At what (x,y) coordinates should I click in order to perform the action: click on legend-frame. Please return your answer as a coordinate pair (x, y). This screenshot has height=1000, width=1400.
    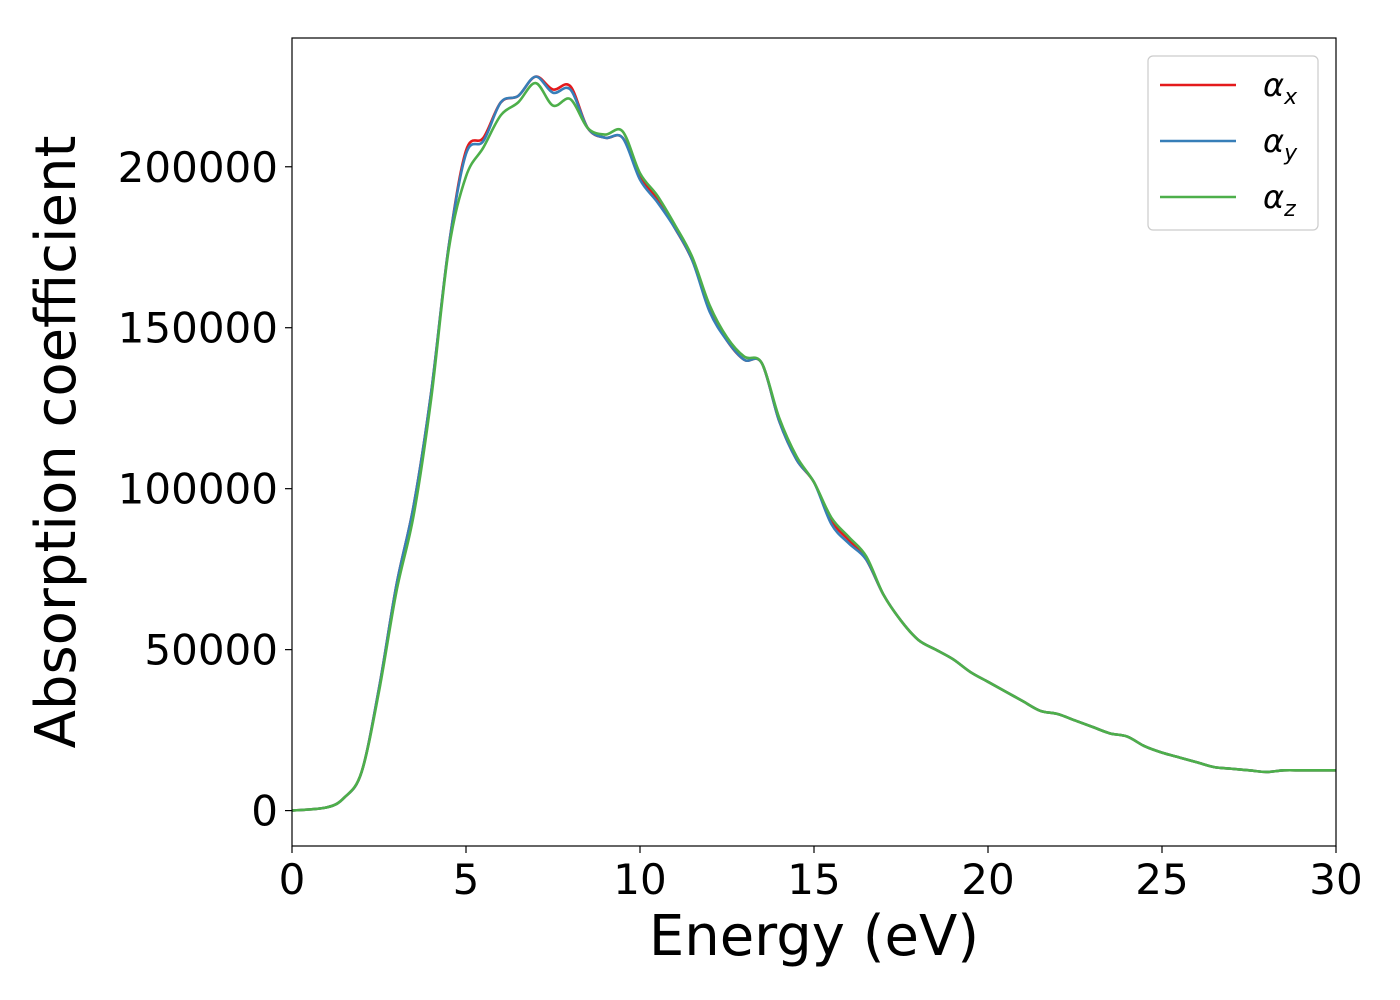
    Looking at the image, I should click on (1233, 143).